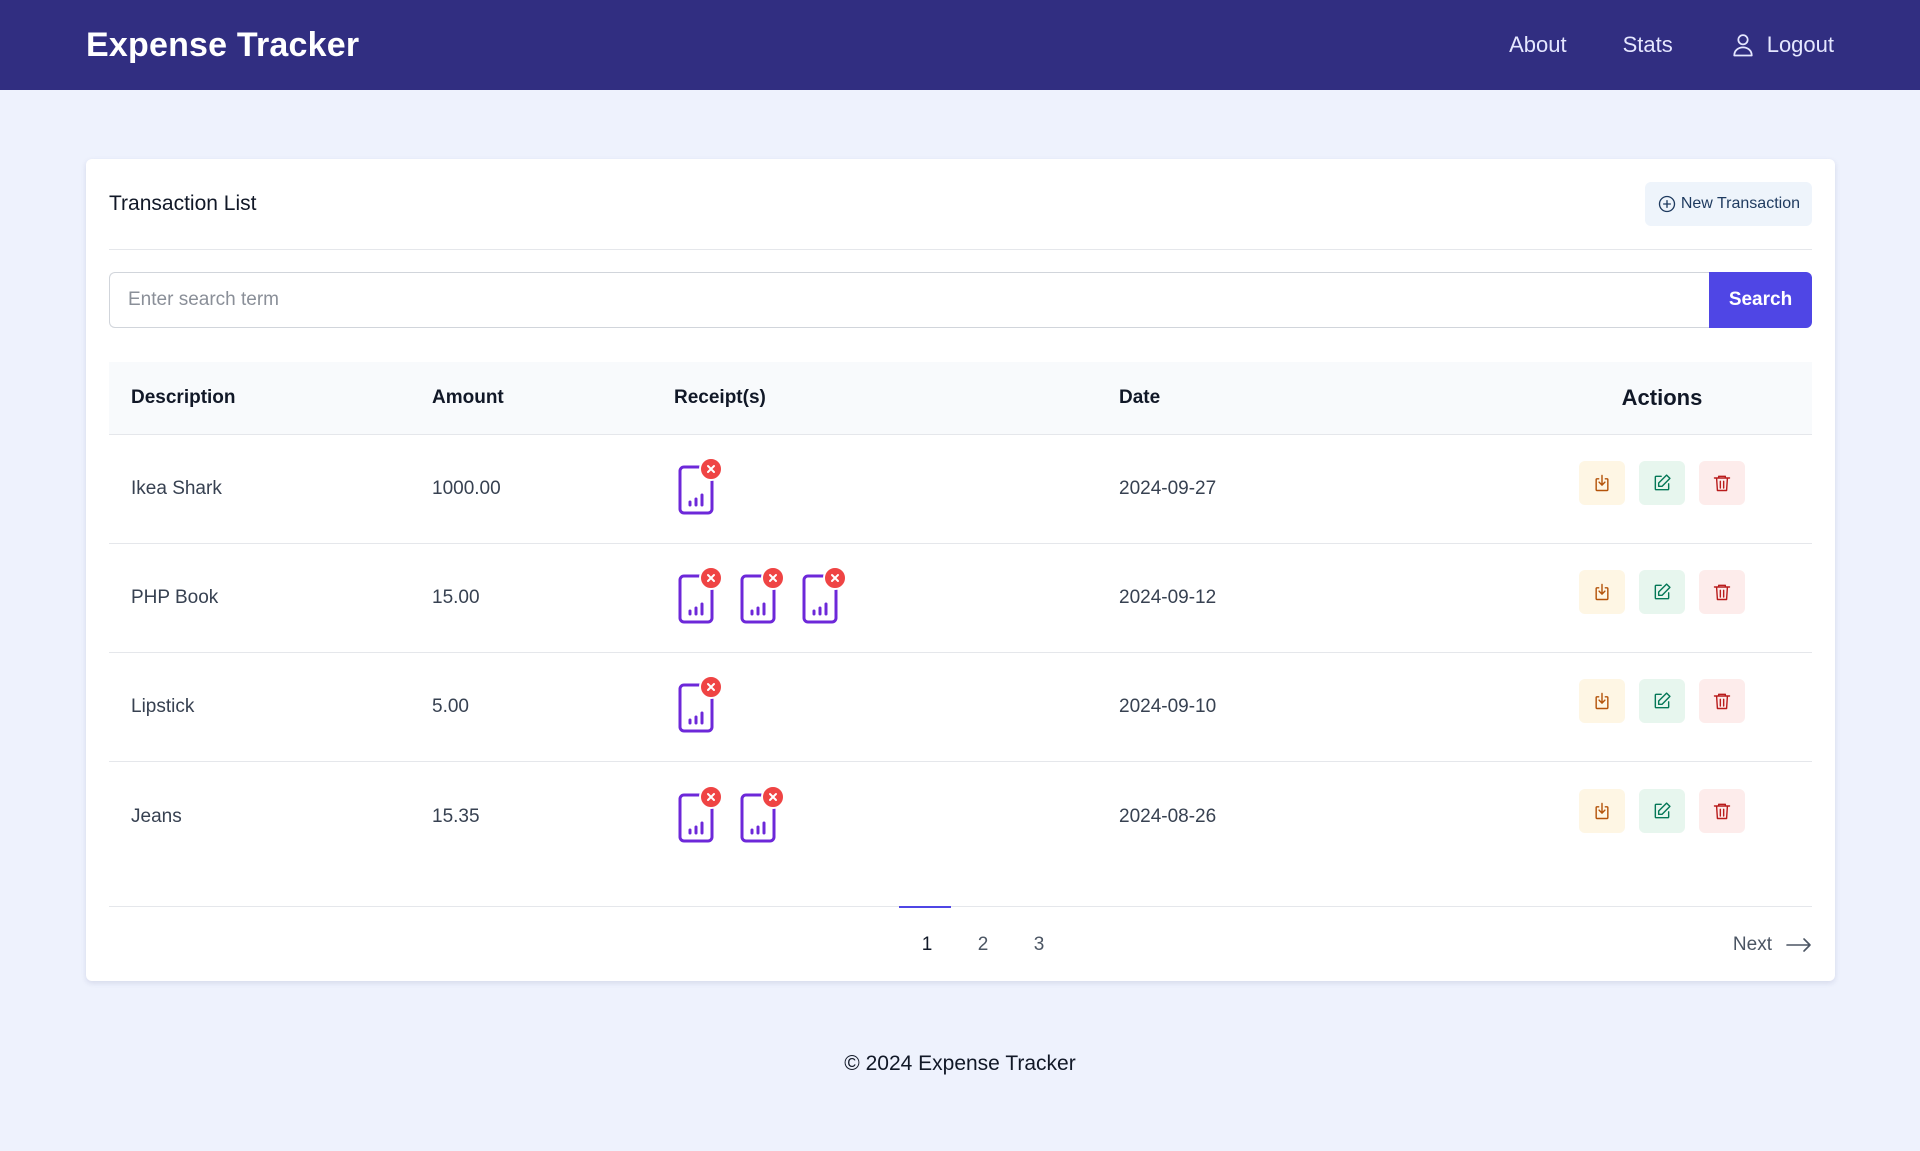  Describe the element at coordinates (456, 597) in the screenshot. I see `cell-amount: 15.00` at that location.